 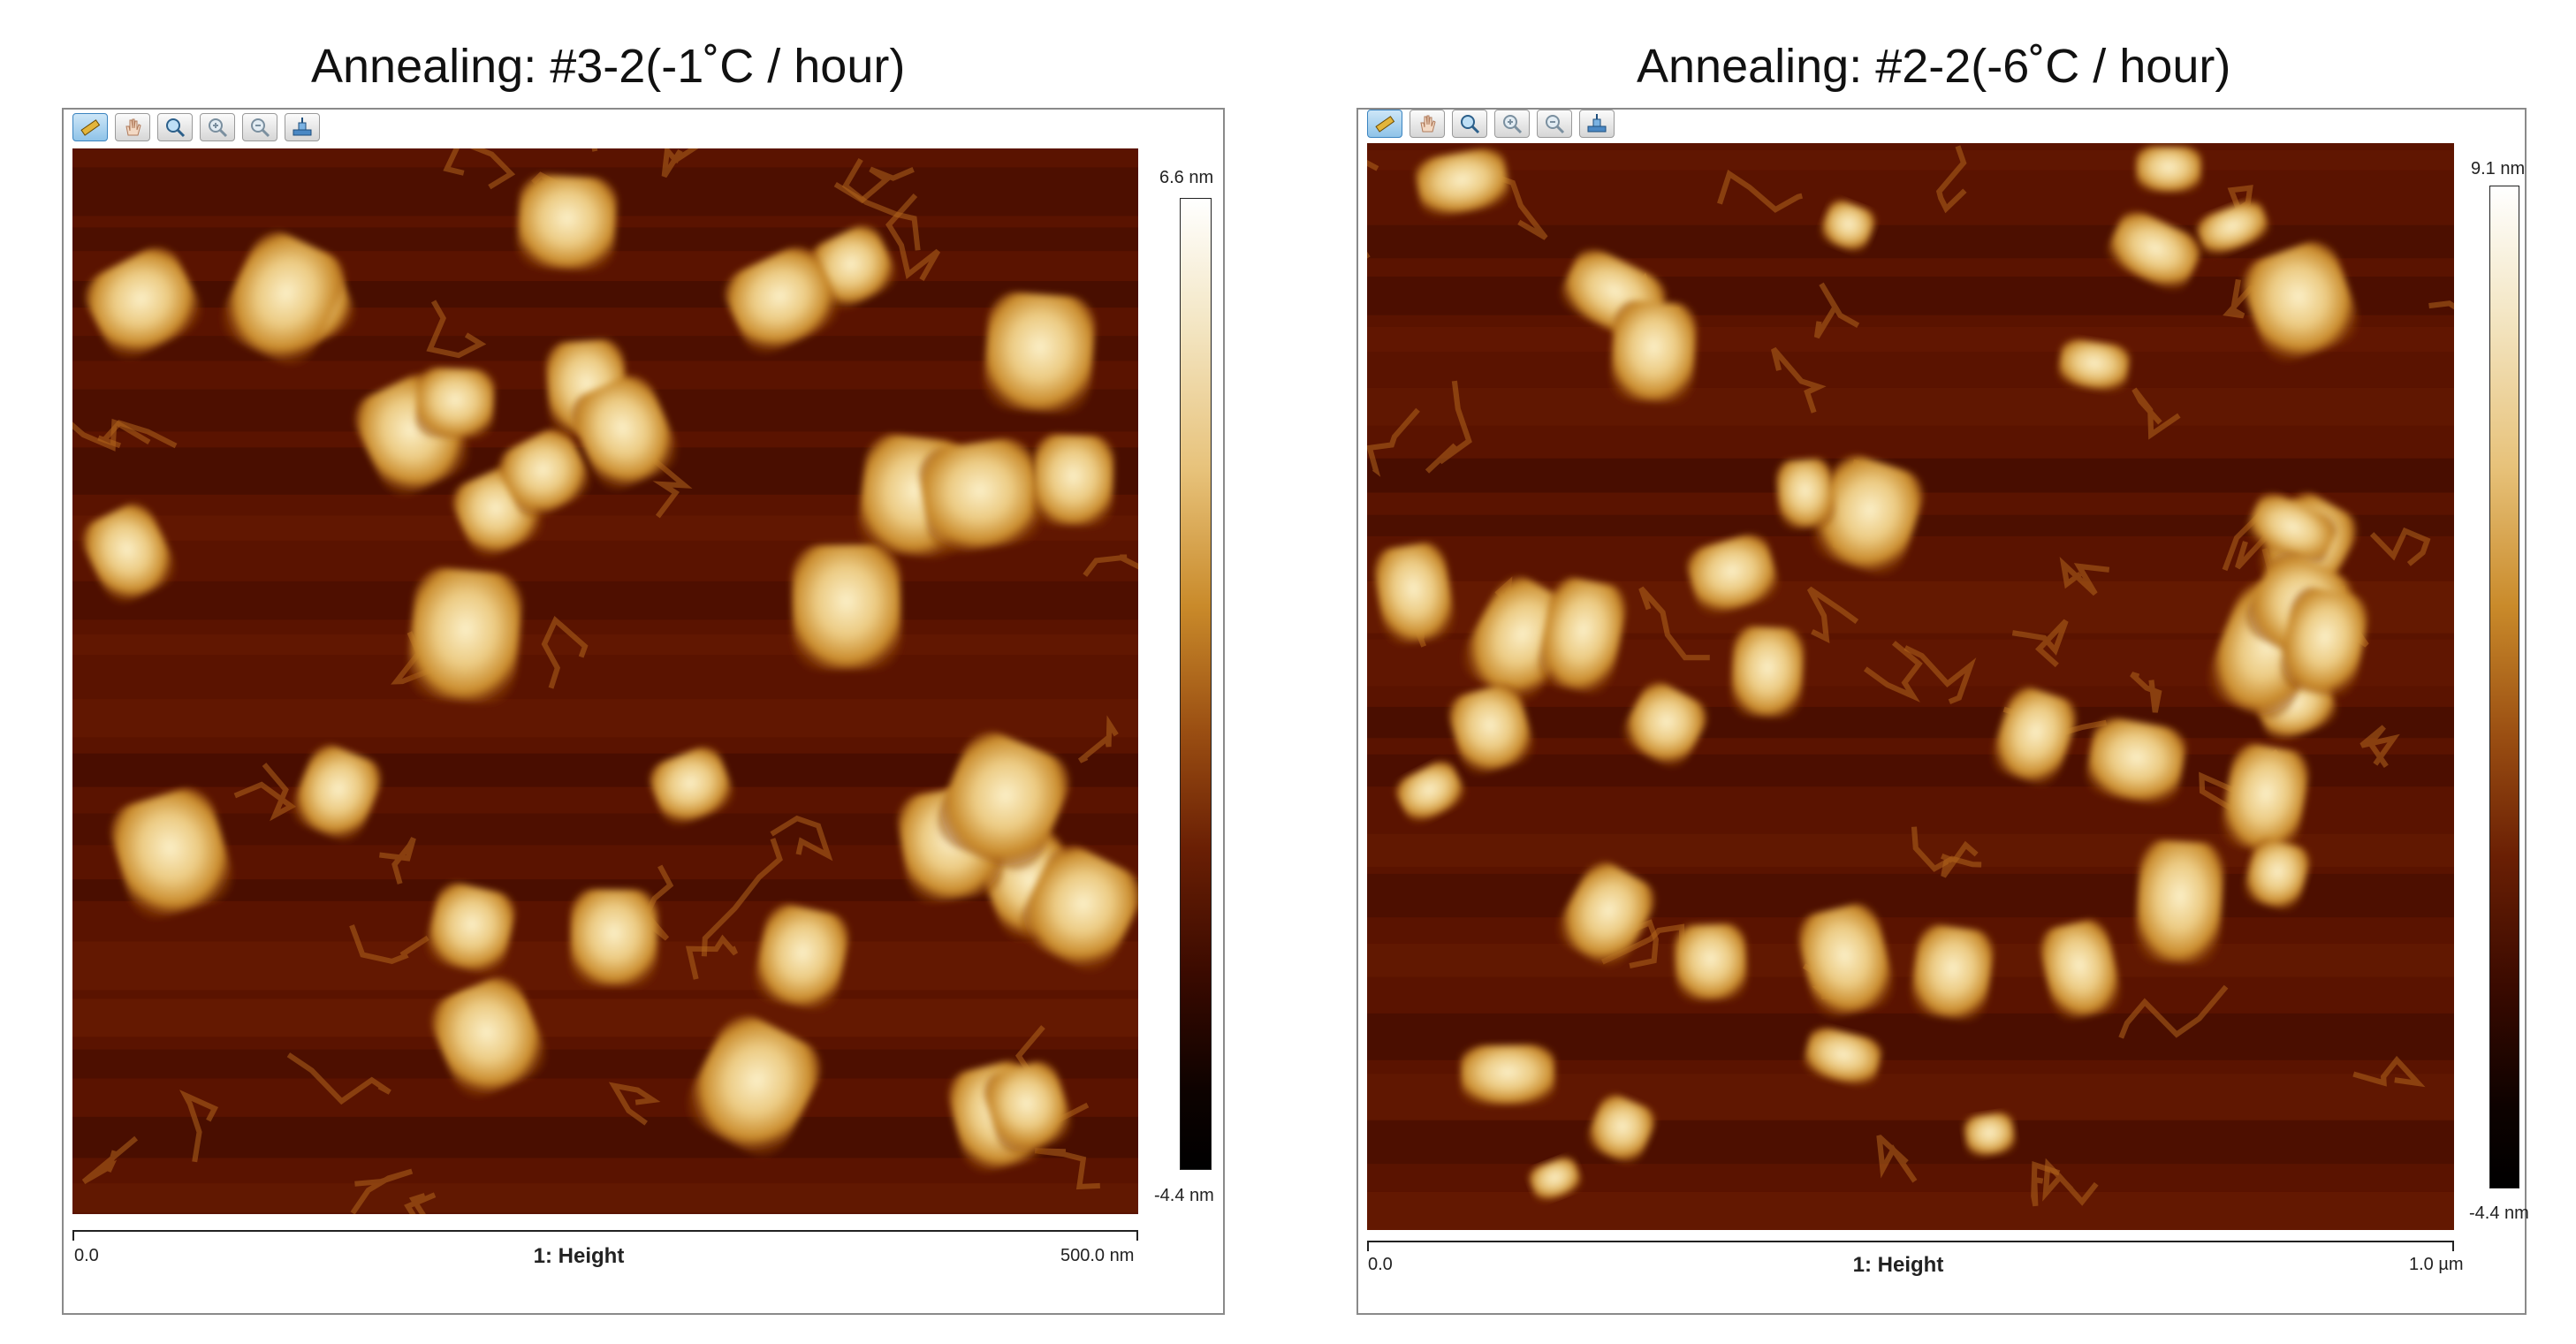 I want to click on ruler-icon, so click(x=1385, y=124).